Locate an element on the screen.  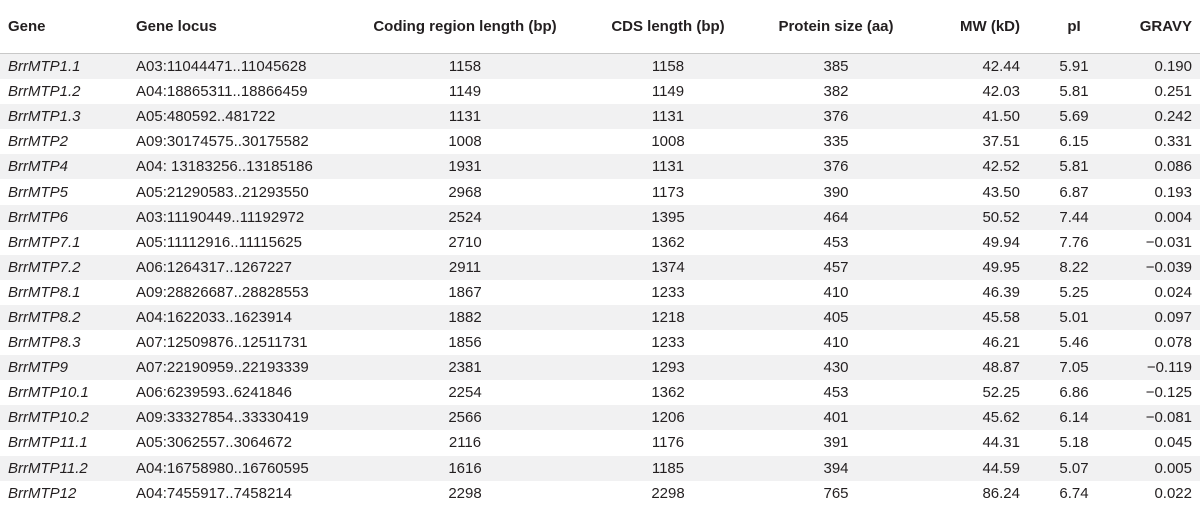
cell-gene-locus: A09:30174575..30175582 is located at coordinates (237, 142).